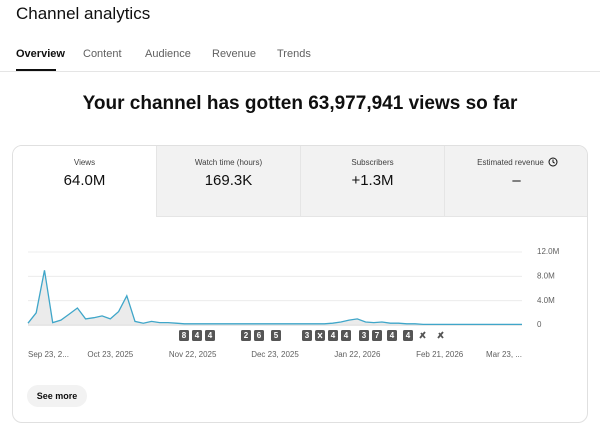  Describe the element at coordinates (36, 70) in the screenshot. I see `tab-underline` at that location.